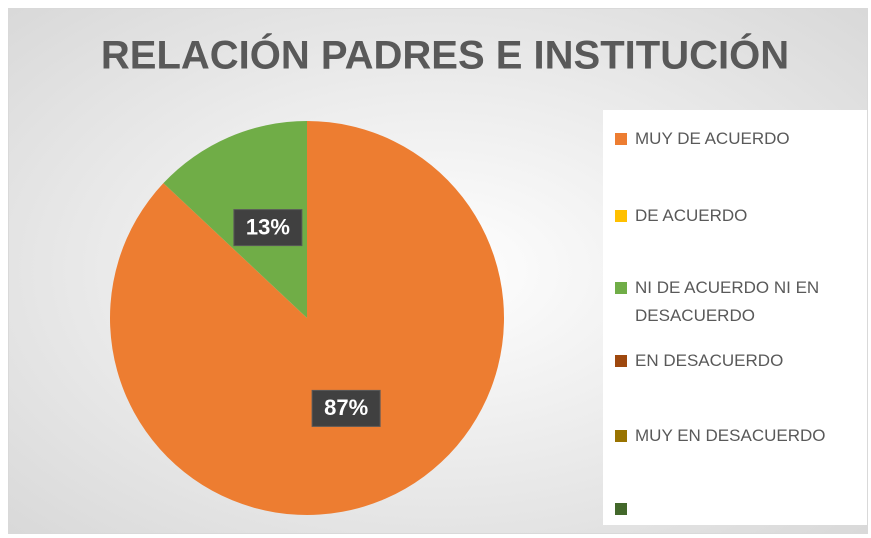  Describe the element at coordinates (691, 215) in the screenshot. I see `legend-label: DE ACUERDO` at that location.